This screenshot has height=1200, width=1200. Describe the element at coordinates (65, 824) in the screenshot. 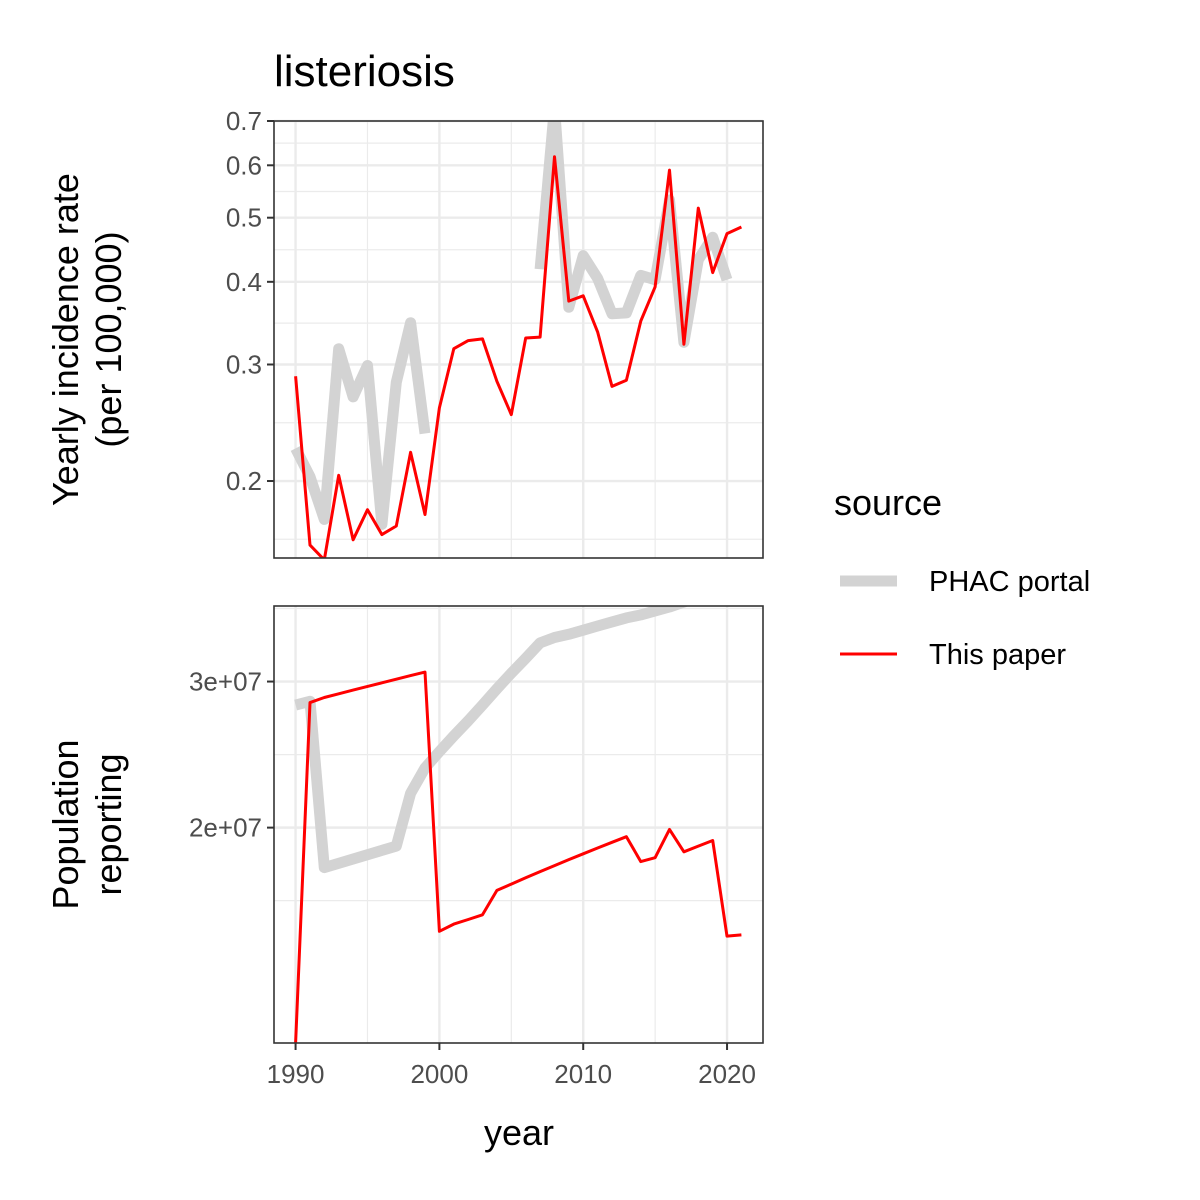

I see `y-axis-title-line: Population` at that location.